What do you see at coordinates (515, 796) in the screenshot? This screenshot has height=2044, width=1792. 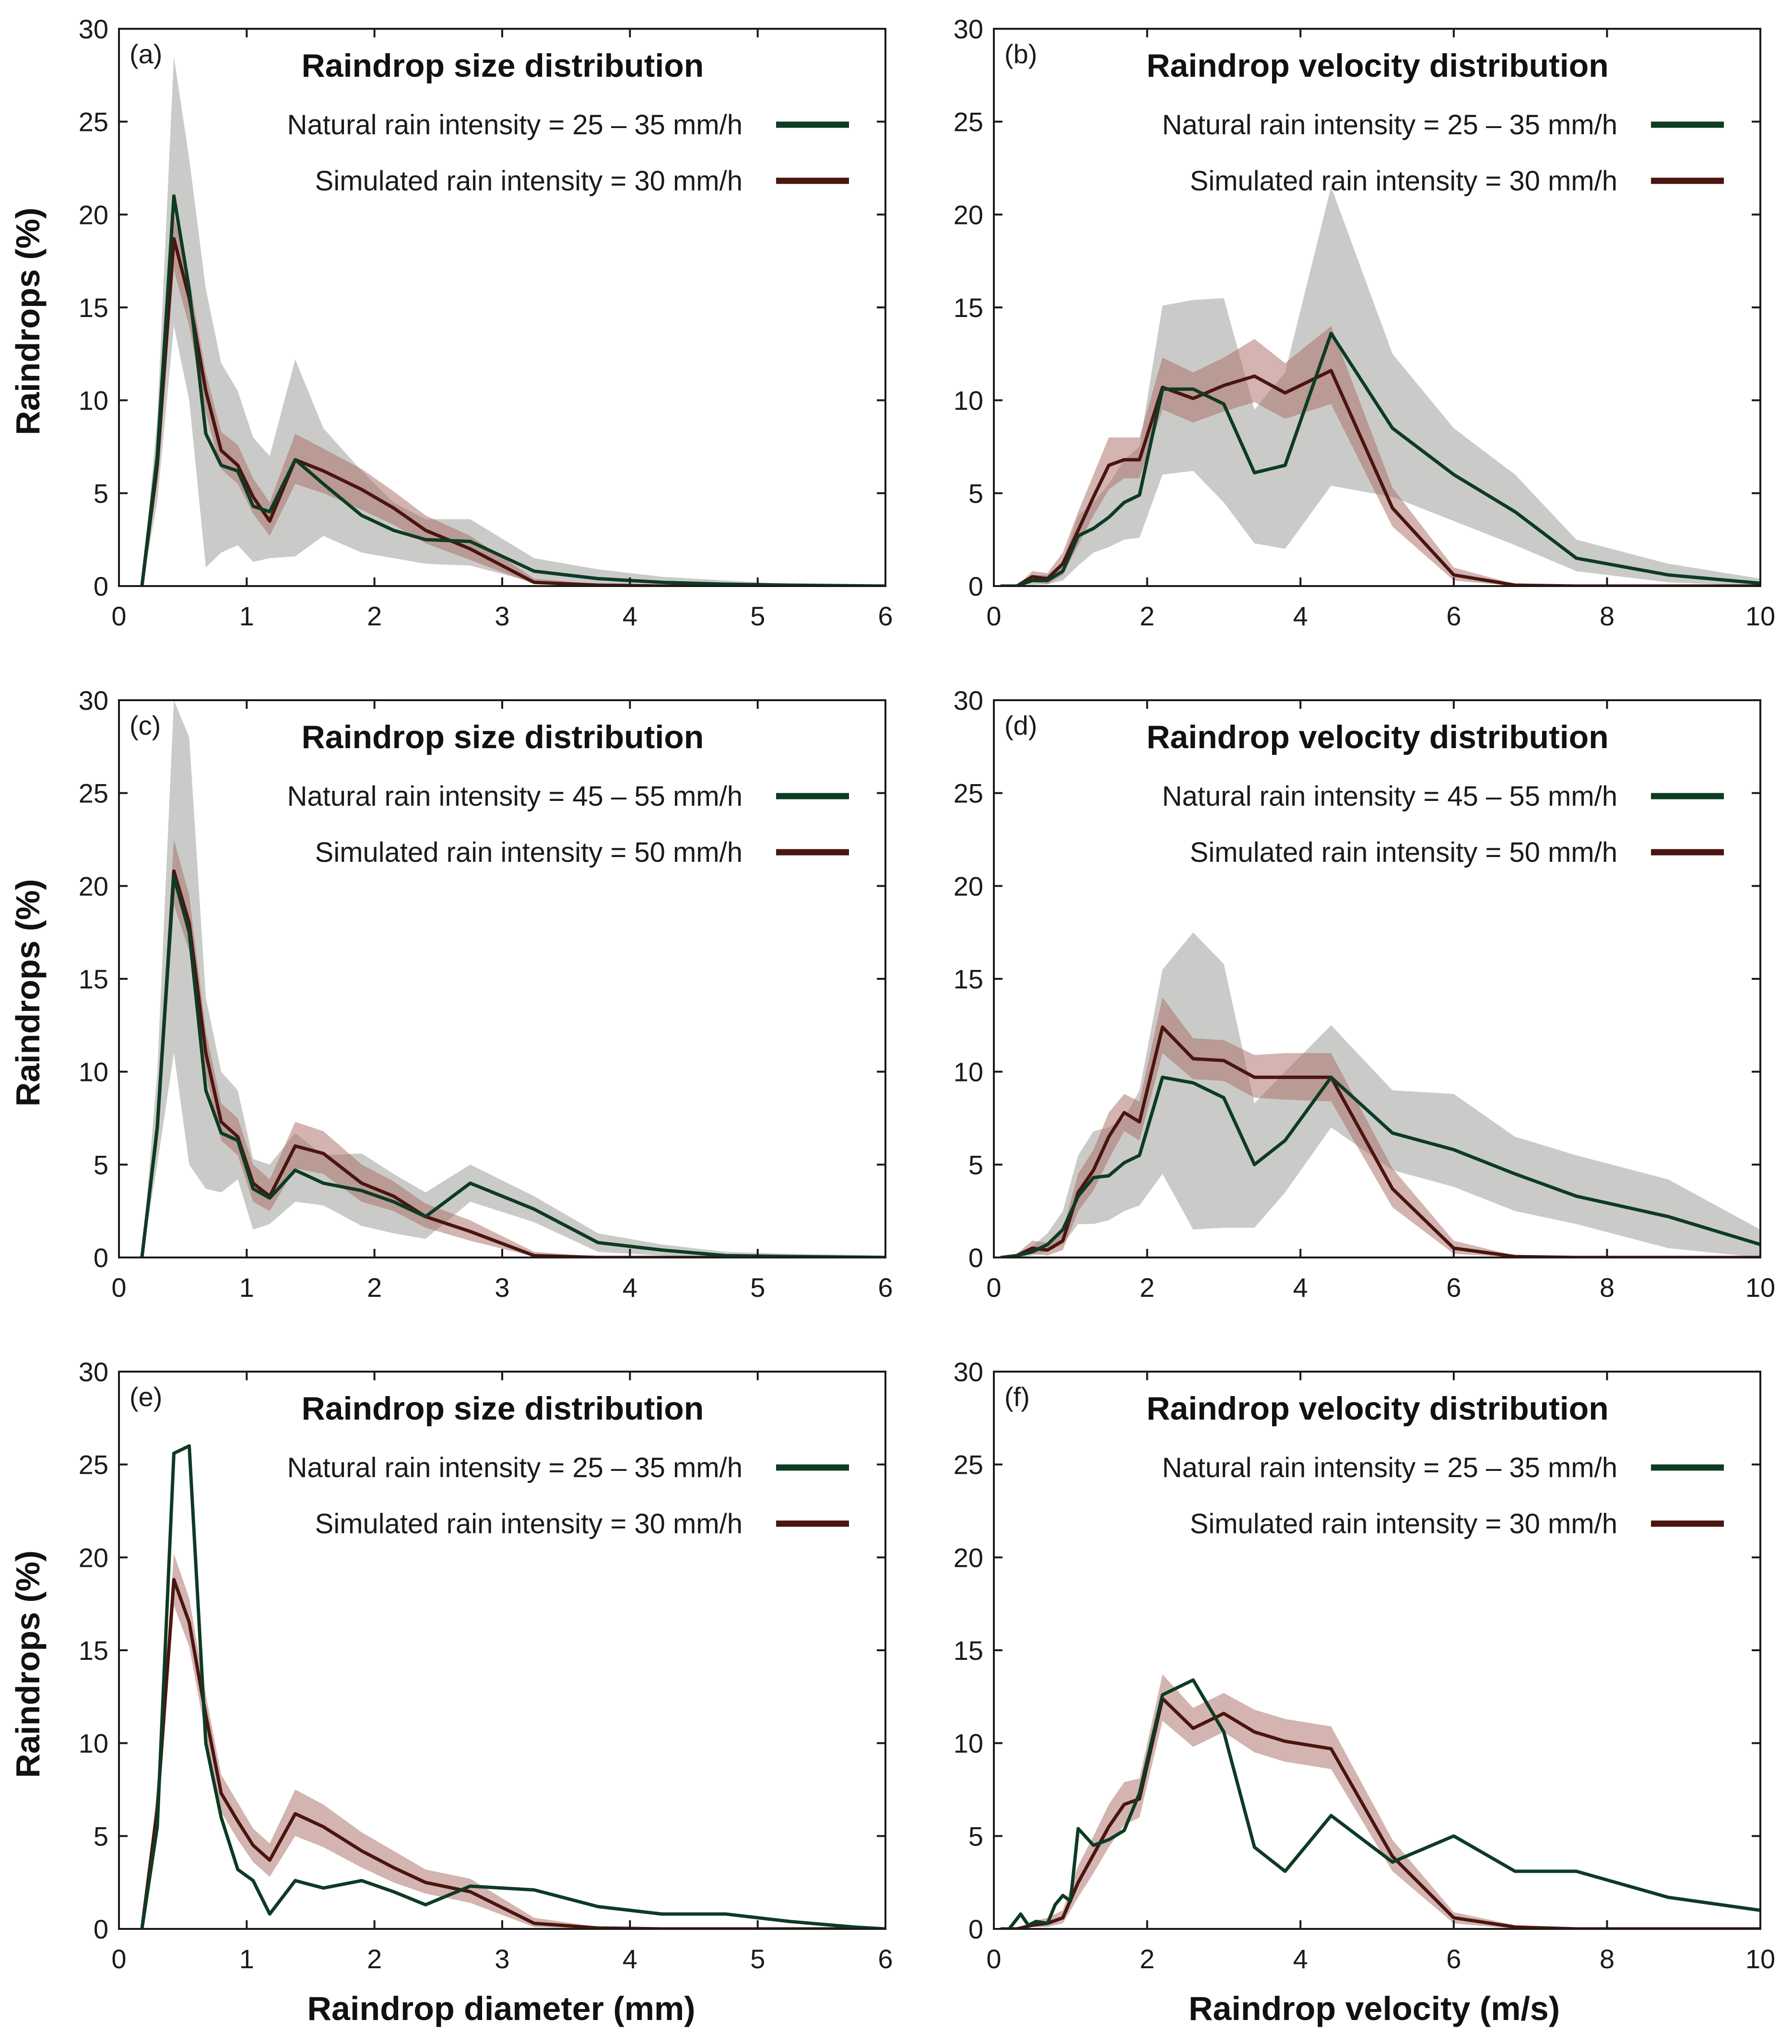 I see `natural-legend-label: Natural rain intensity = 45 – 55 mm/h` at bounding box center [515, 796].